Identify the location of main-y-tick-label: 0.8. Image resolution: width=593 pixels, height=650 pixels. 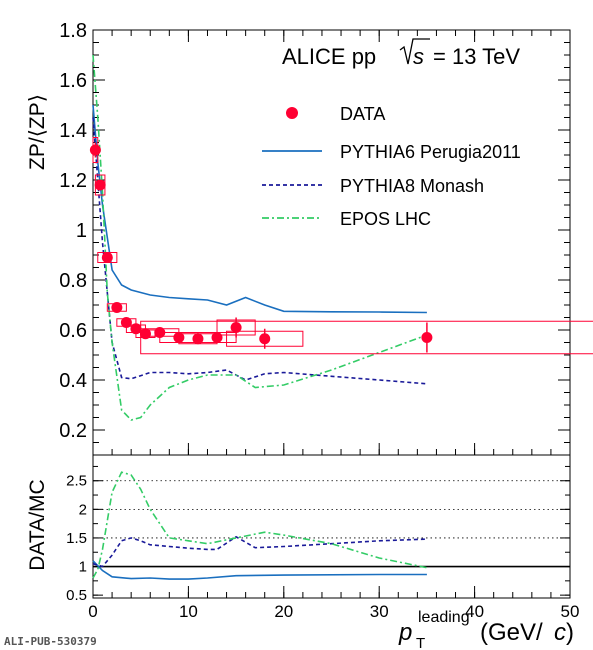
(73, 281).